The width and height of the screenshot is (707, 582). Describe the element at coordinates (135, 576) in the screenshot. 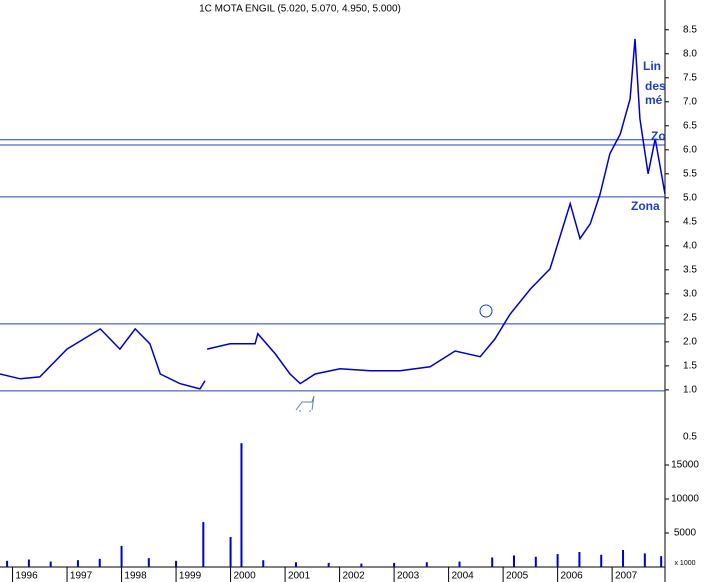

I see `x-tick-label: 1998` at that location.